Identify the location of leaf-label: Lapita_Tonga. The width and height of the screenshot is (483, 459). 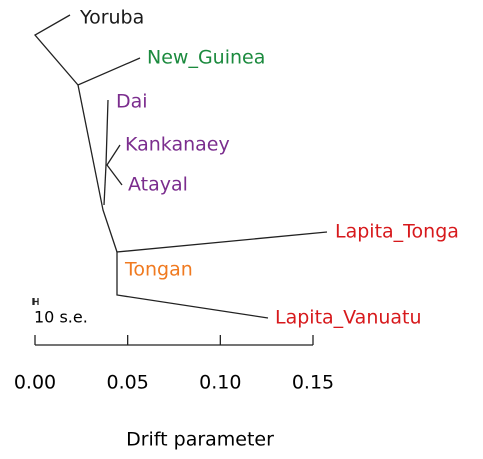
(397, 232).